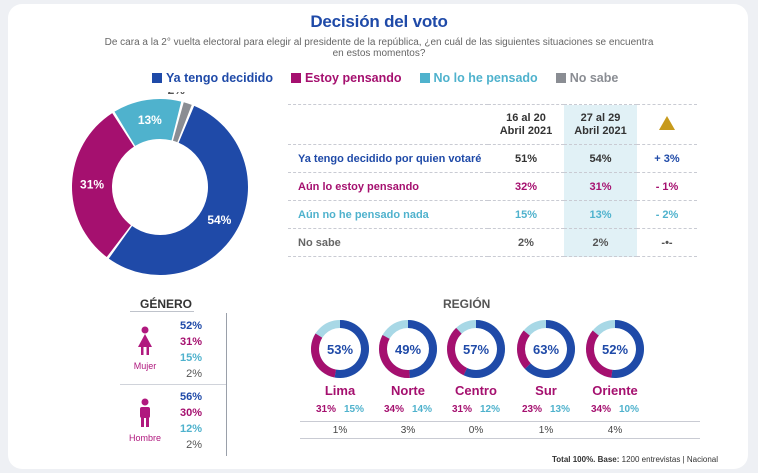  I want to click on row-value-2: 31%, so click(600, 186).